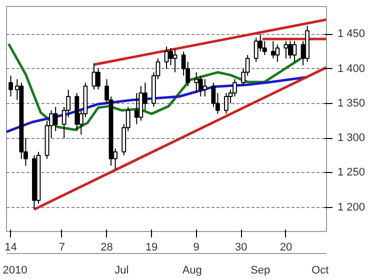  What do you see at coordinates (352, 207) in the screenshot?
I see `y-tick-label: 1 200` at bounding box center [352, 207].